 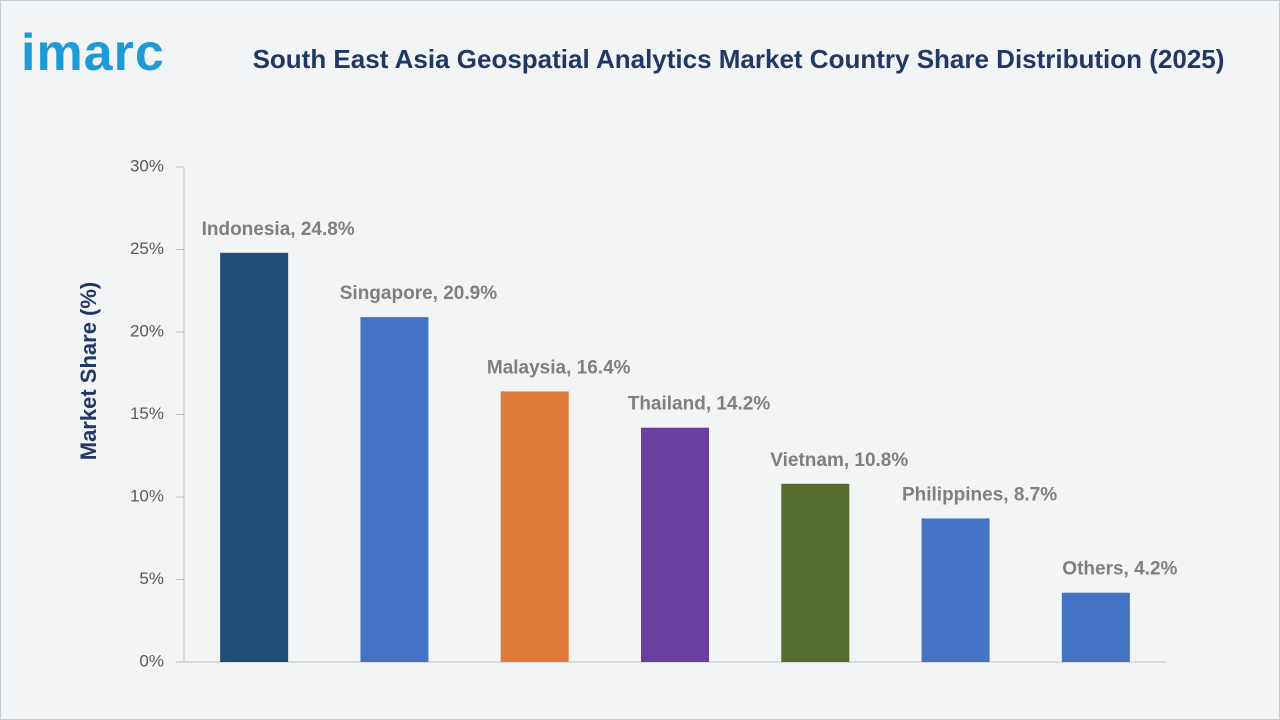 What do you see at coordinates (979, 494) in the screenshot?
I see `data-label: Philippines, 8.7%` at bounding box center [979, 494].